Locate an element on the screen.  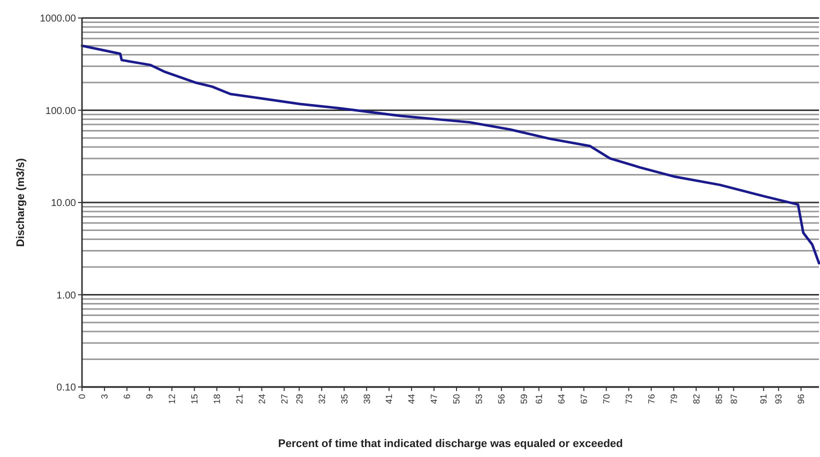
x-tick-label: 12 is located at coordinates (172, 399).